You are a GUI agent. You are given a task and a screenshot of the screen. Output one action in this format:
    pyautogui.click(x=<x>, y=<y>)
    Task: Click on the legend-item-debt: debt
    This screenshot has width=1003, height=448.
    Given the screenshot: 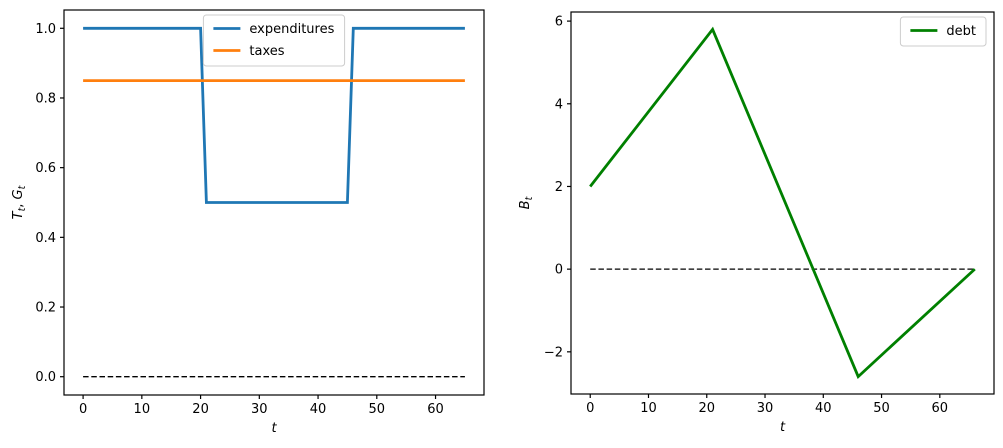 What is the action you would take?
    pyautogui.click(x=943, y=31)
    